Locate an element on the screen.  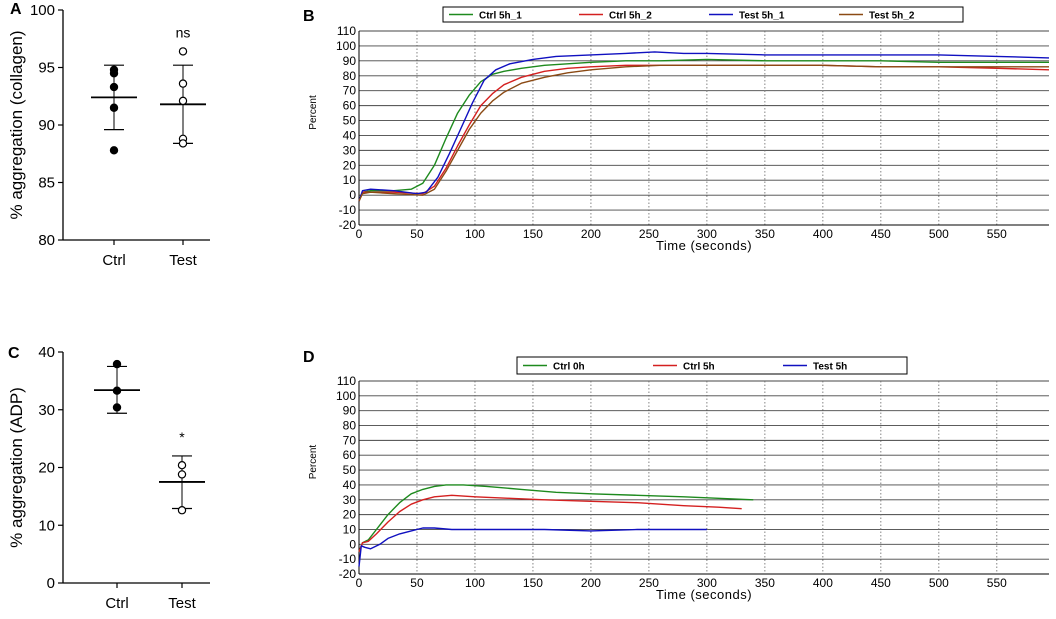
panel-letter-d: D is located at coordinates (309, 357).